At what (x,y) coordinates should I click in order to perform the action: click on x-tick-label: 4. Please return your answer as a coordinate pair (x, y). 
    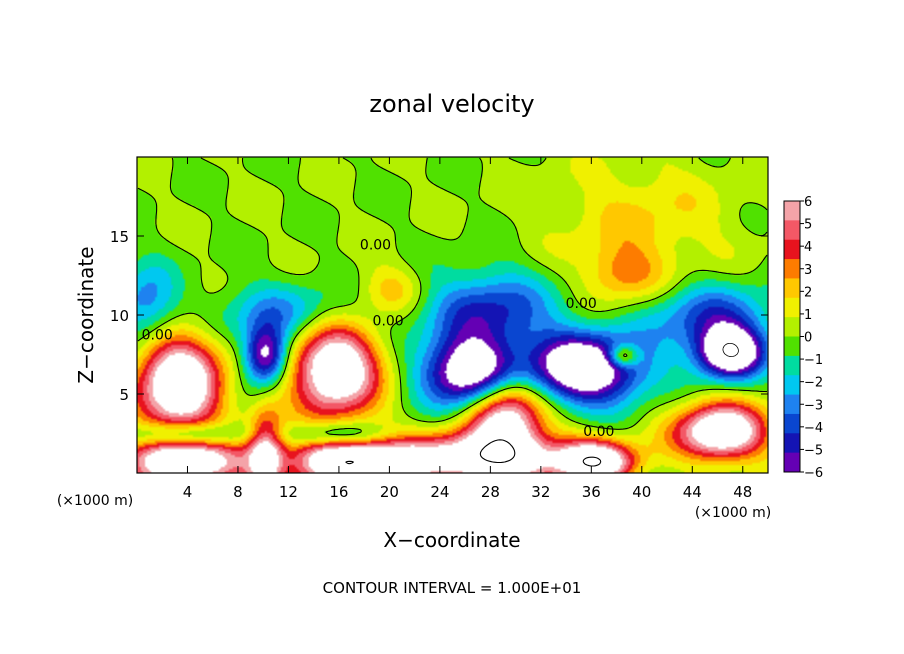
    Looking at the image, I should click on (188, 492).